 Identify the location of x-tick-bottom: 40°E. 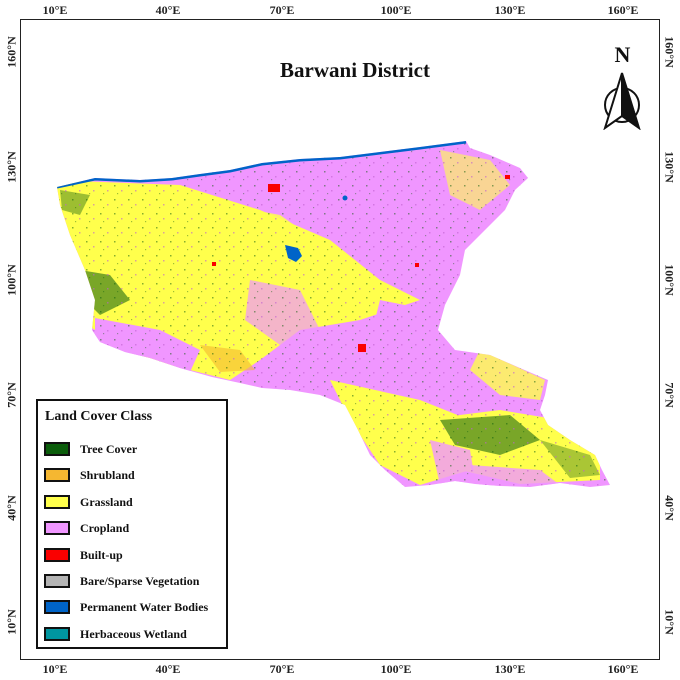
(168, 669).